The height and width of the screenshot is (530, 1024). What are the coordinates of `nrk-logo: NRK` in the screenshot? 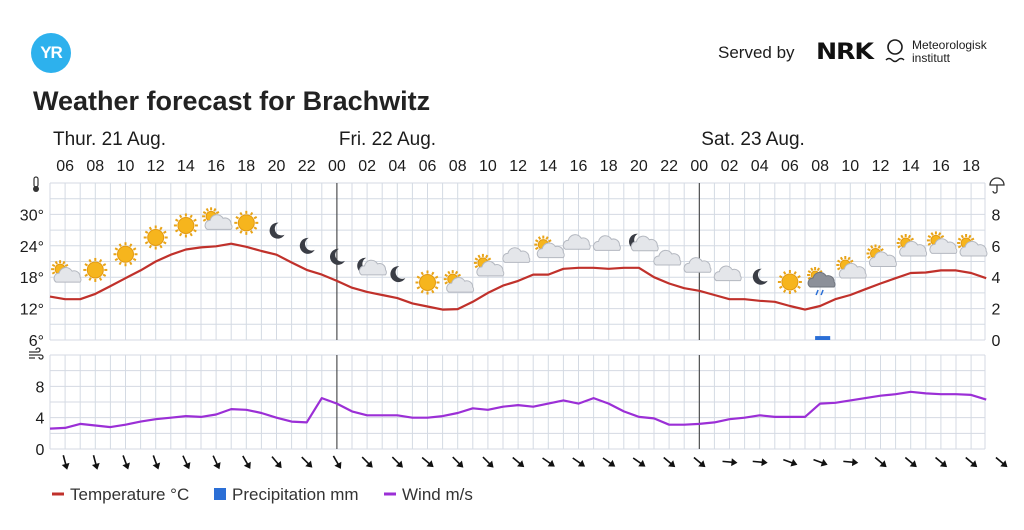 It's located at (845, 52).